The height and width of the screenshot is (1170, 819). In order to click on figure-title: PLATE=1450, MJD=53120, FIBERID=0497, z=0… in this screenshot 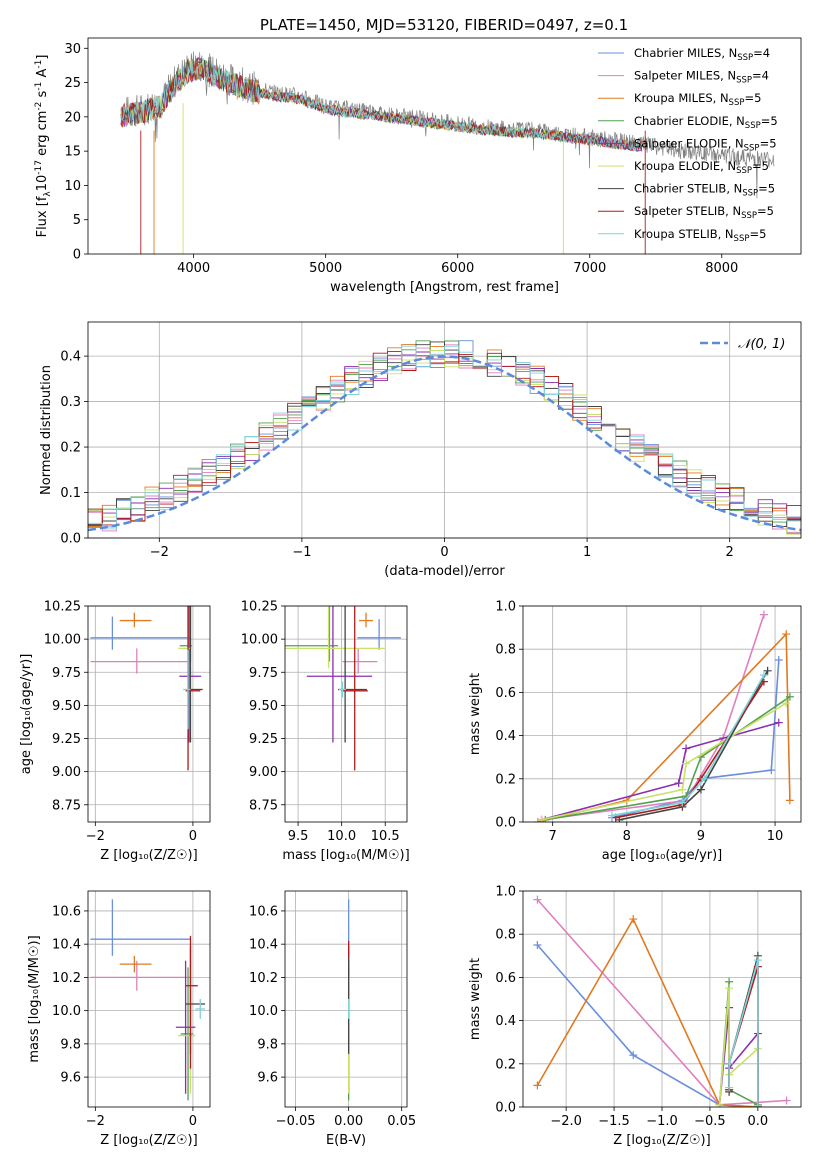, I will do `click(444, 25)`.